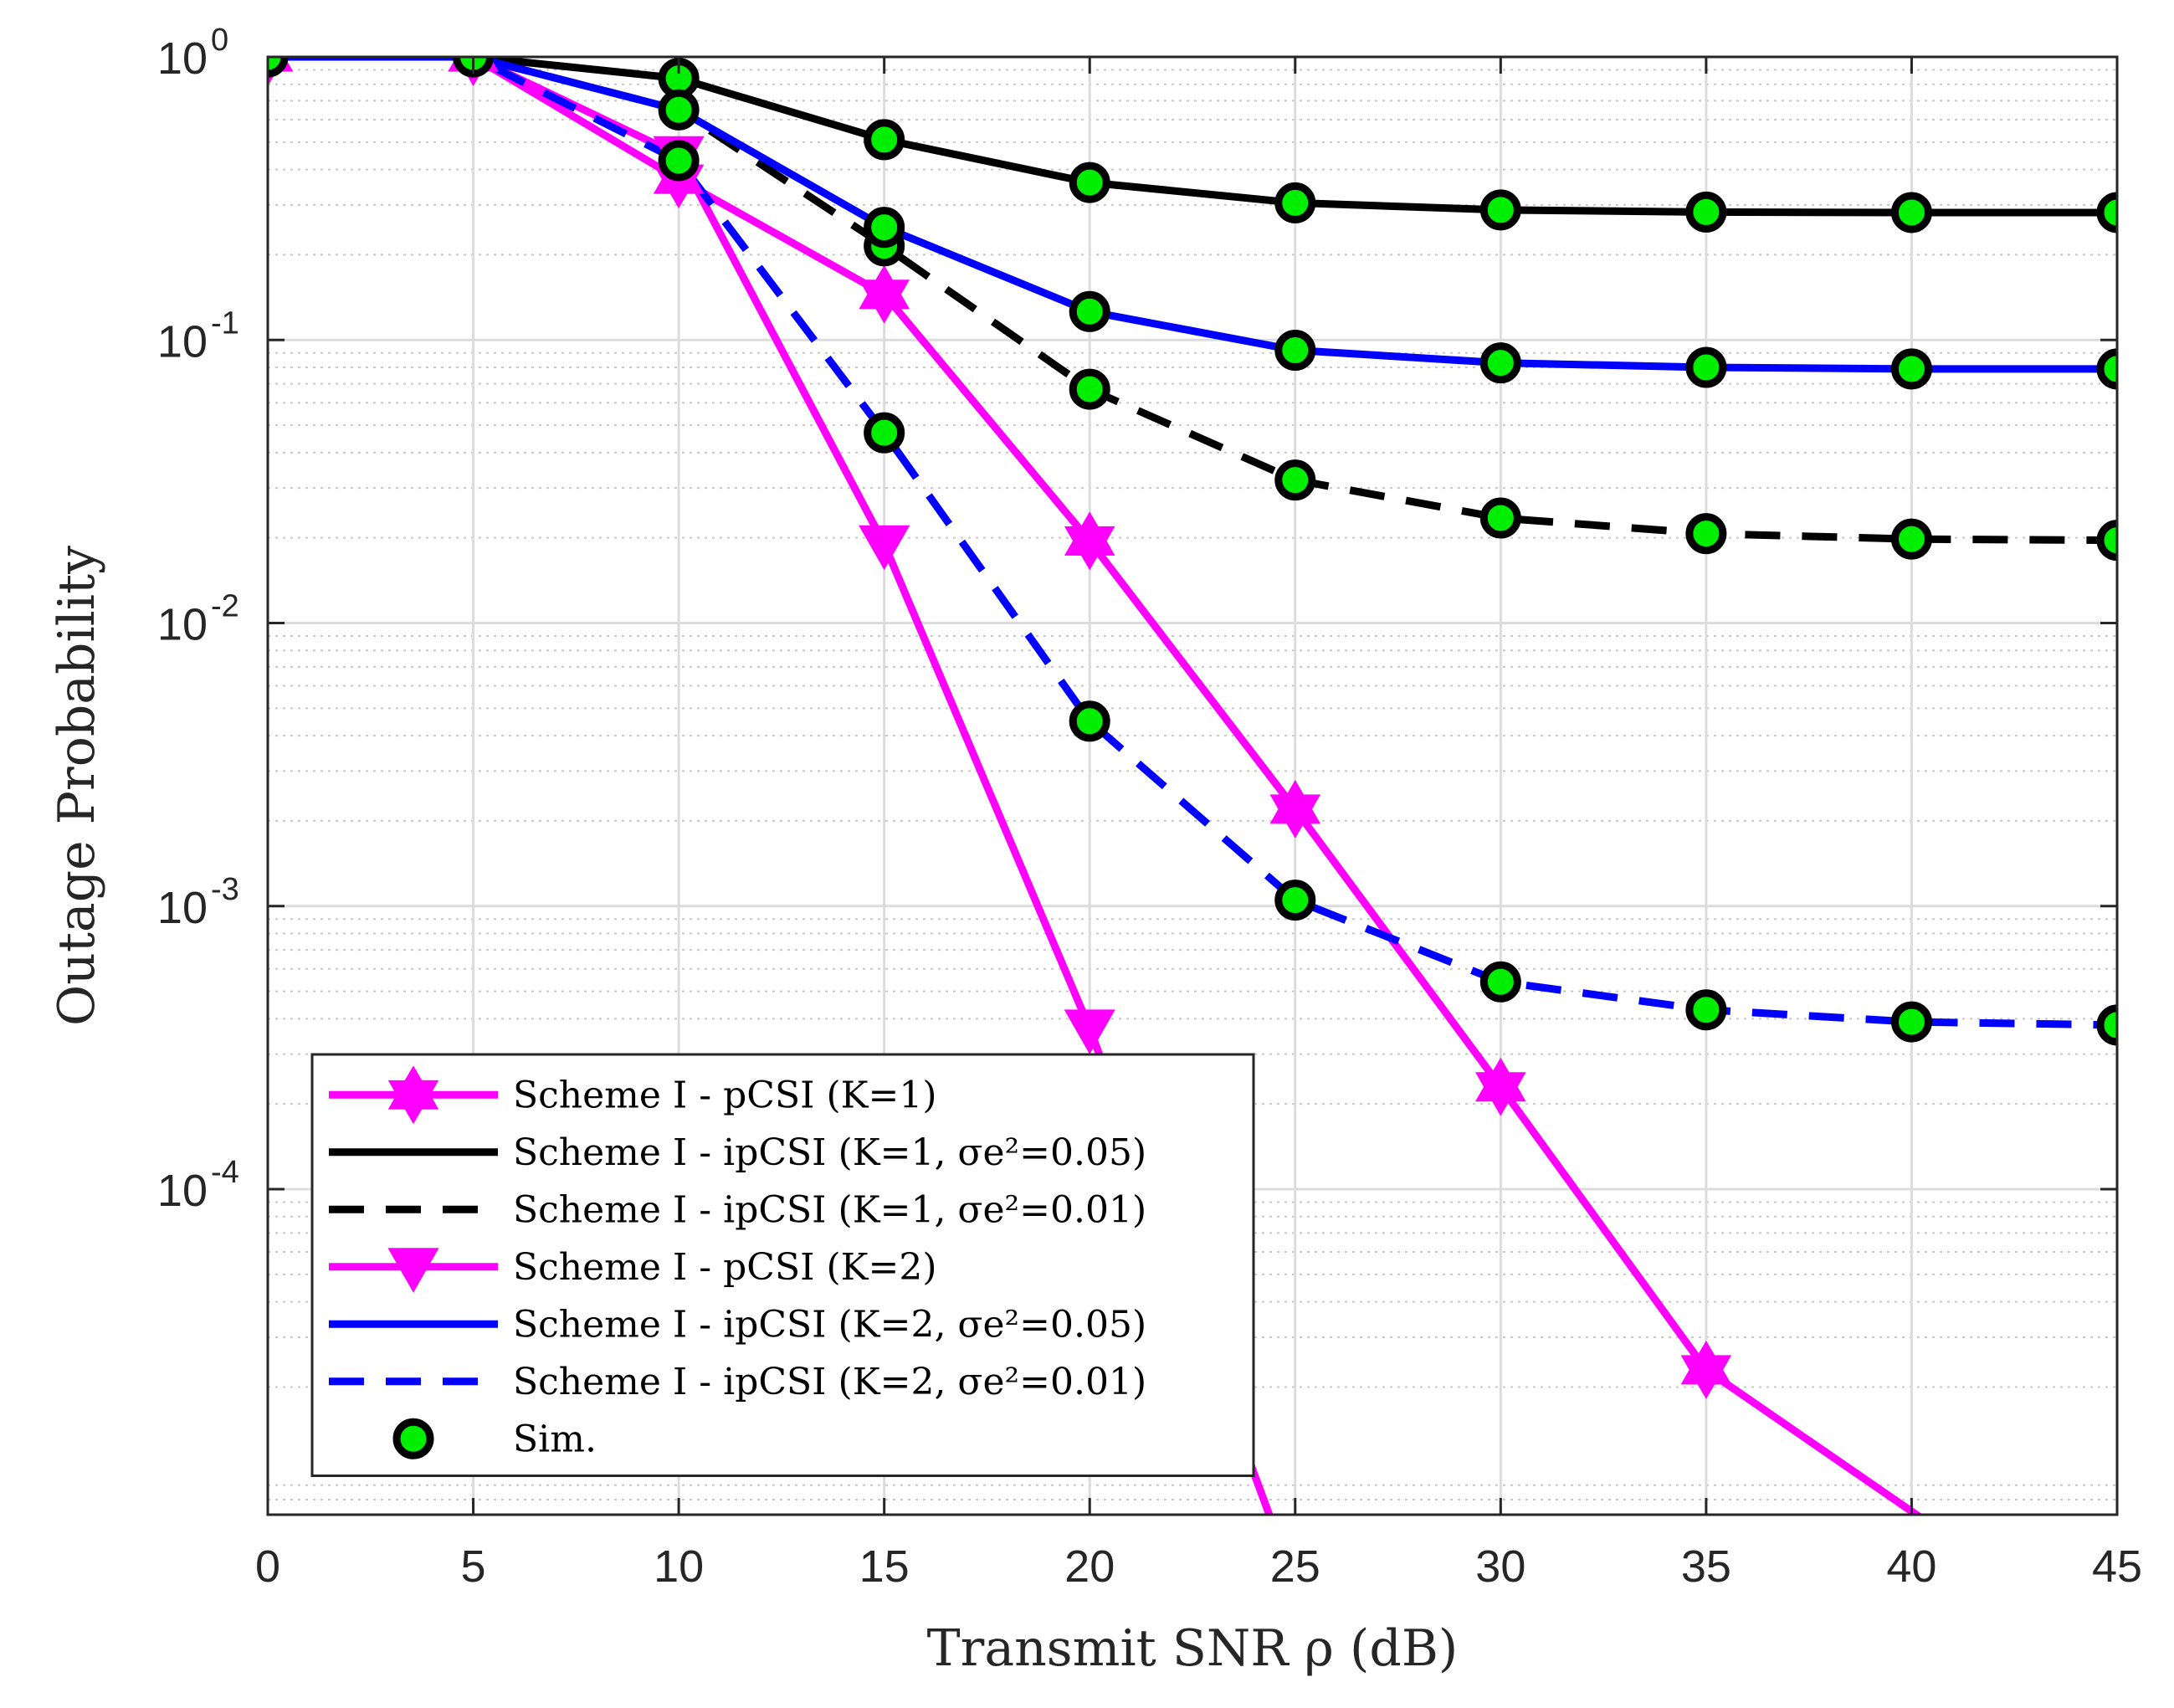 This screenshot has height=1708, width=2174. I want to click on x-tick-label: 35, so click(1706, 1566).